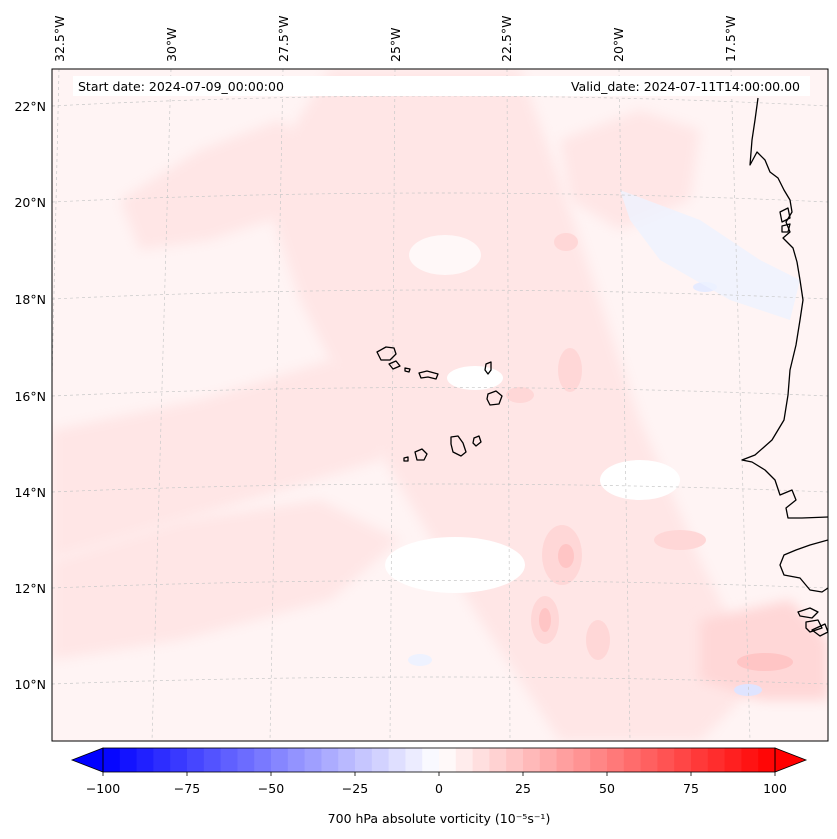 Image resolution: width=837 pixels, height=839 pixels. Describe the element at coordinates (428, 375) in the screenshot. I see `island-sao-nicolau` at that location.